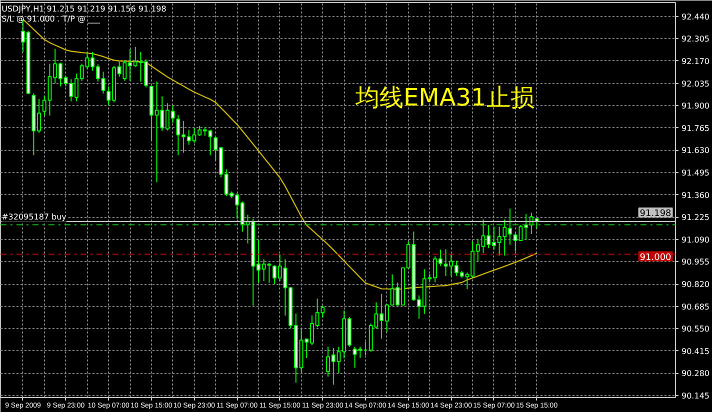  What do you see at coordinates (51, 19) in the screenshot?
I see `text: S/L @ 91.000 . T/P @ ___` at bounding box center [51, 19].